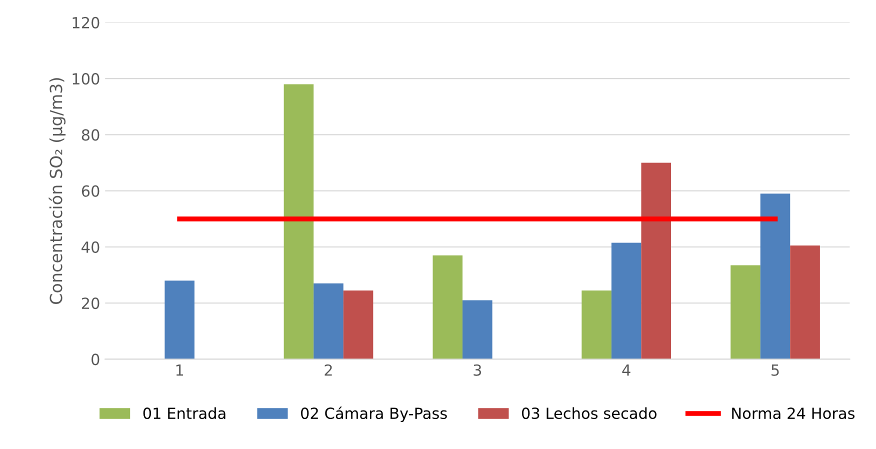 The image size is (876, 449). Describe the element at coordinates (91, 247) in the screenshot. I see `y-tick-label: 40` at that location.